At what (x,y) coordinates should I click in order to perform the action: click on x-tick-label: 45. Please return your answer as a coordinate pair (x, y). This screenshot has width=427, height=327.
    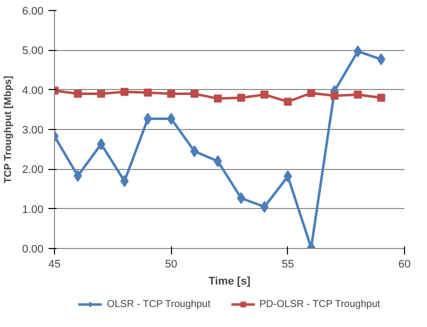
    Looking at the image, I should click on (54, 264).